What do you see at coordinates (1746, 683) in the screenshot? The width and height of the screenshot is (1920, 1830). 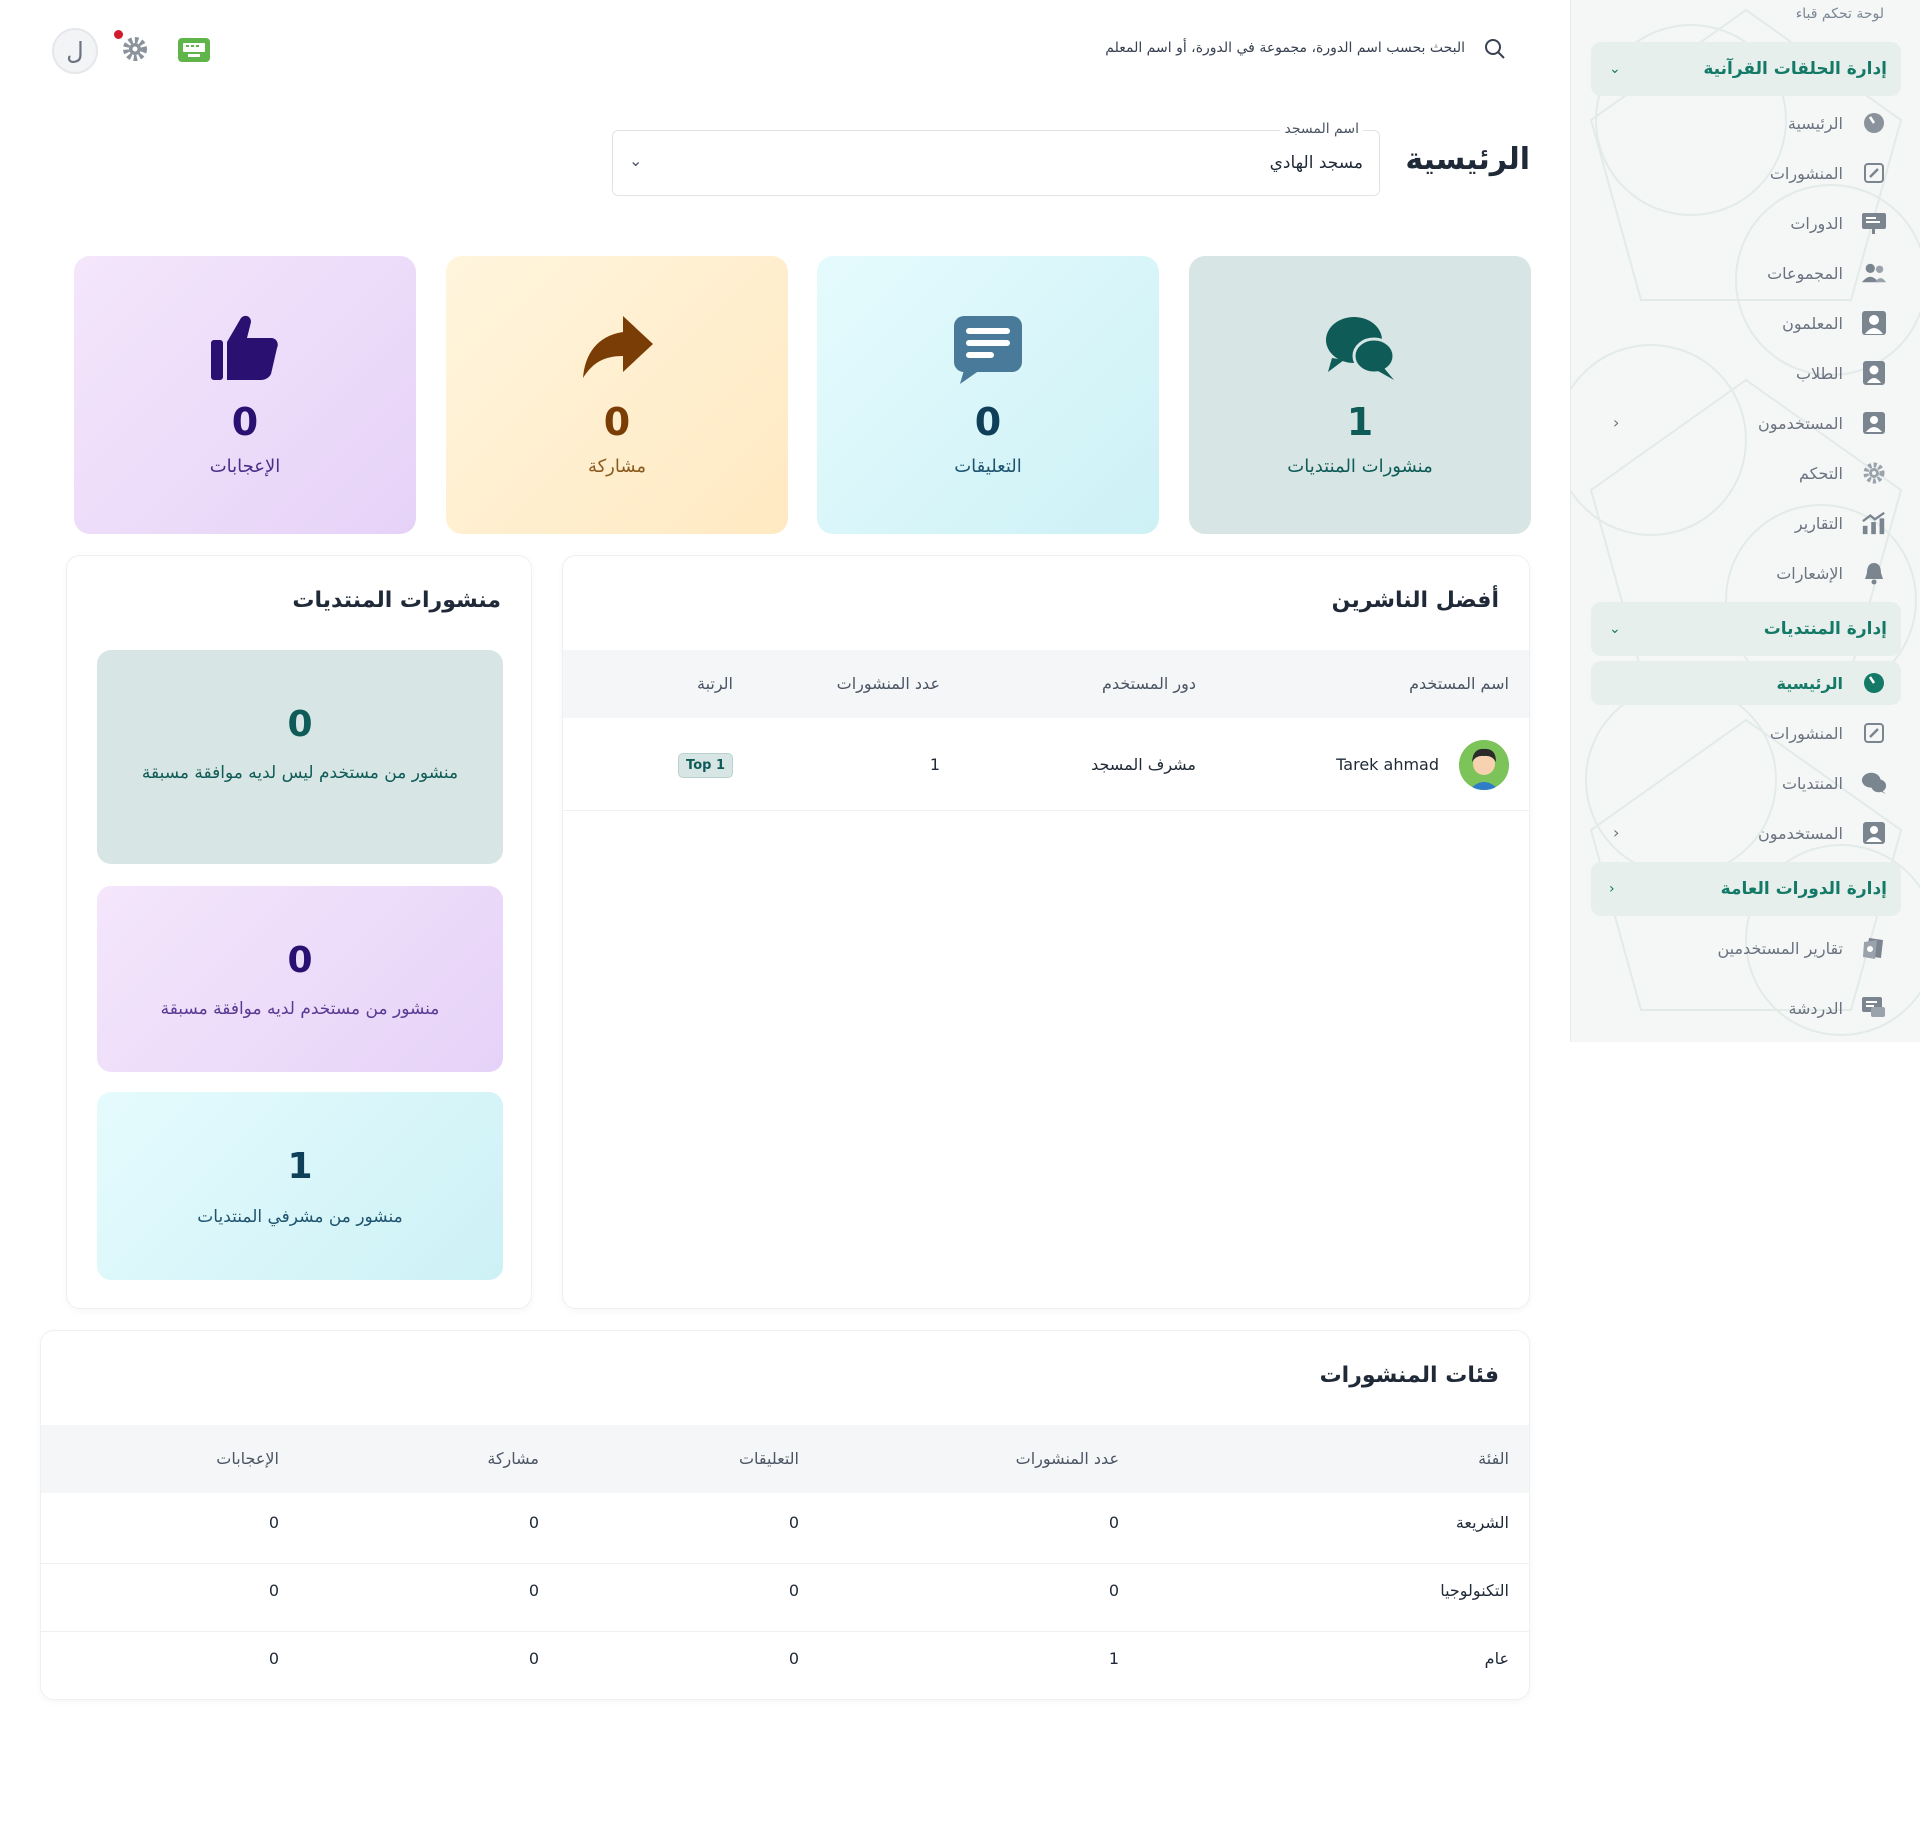 I see `sidebar-item-forums-home: الرئيسية` at bounding box center [1746, 683].